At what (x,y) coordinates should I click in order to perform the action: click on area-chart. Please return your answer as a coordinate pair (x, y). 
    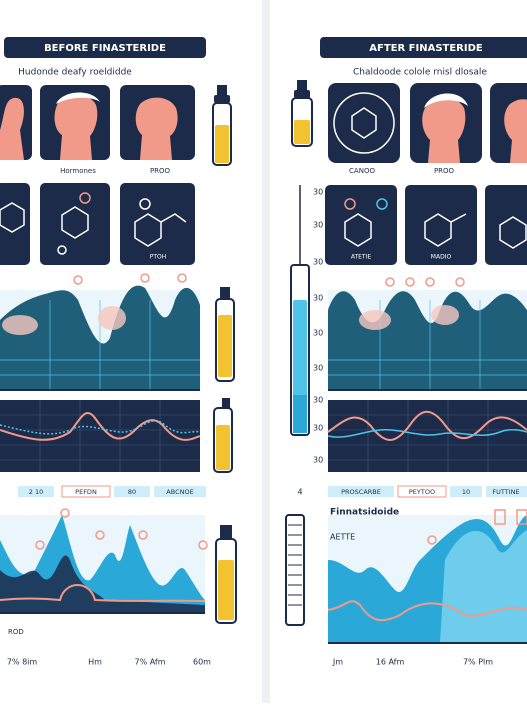
    Looking at the image, I should click on (427, 576).